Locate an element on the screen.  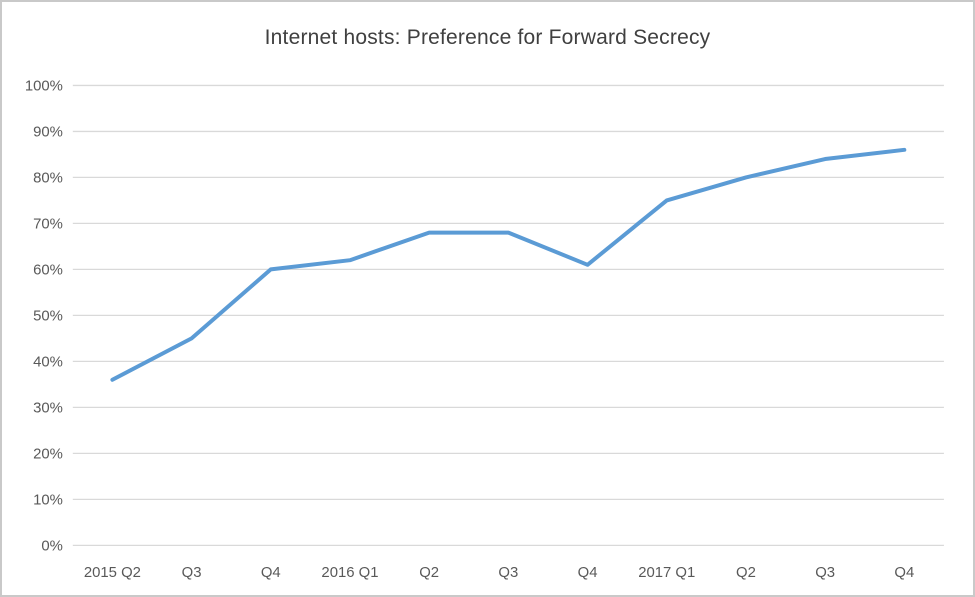
y-axis-tick-label: 10% is located at coordinates (48, 500).